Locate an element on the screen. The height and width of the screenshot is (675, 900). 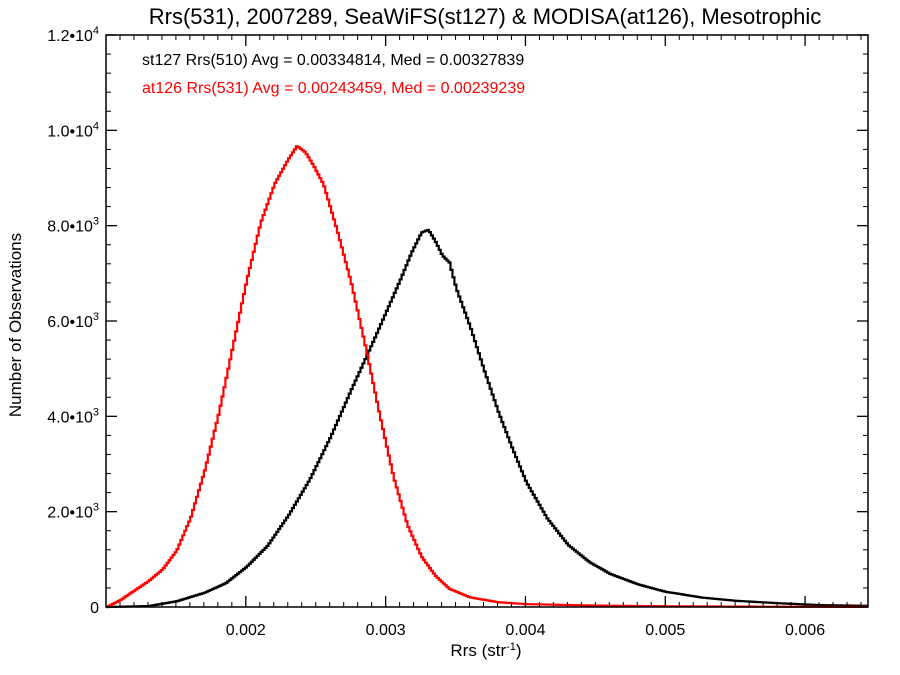
y-tick-label-2: 4.0•103 is located at coordinates (73, 416).